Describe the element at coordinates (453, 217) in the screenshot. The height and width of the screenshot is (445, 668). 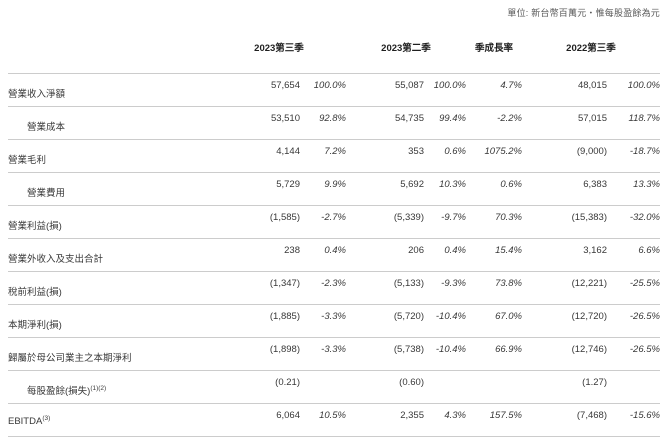
I see `cell-2023-q2-percent: -9.7%` at that location.